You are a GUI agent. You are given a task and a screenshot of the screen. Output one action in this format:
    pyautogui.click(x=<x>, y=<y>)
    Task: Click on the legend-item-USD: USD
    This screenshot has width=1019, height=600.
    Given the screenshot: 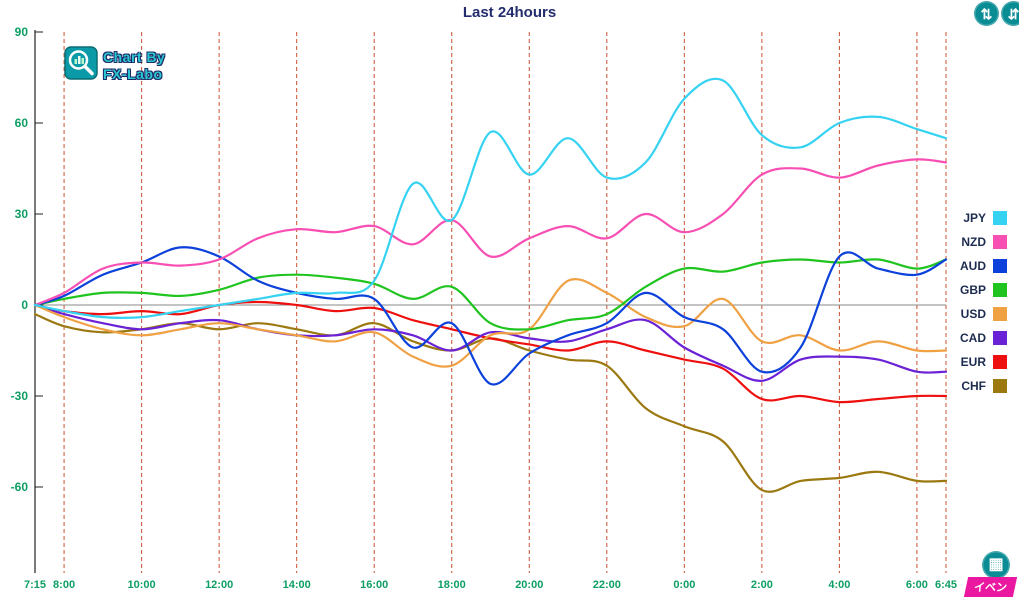 What is the action you would take?
    pyautogui.click(x=983, y=314)
    